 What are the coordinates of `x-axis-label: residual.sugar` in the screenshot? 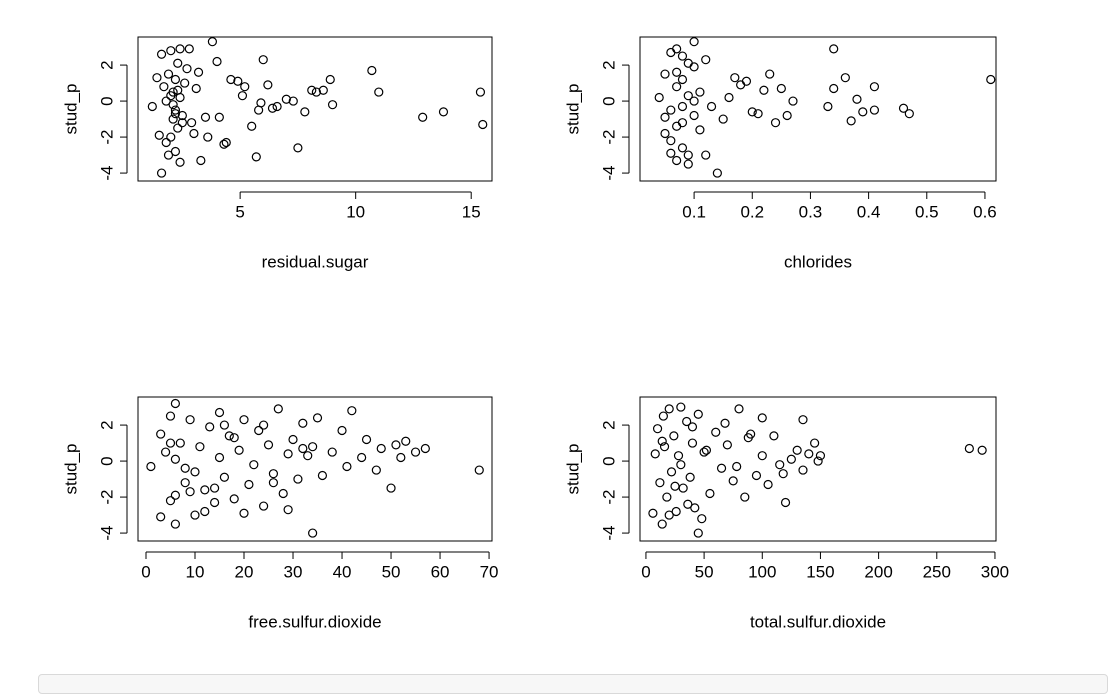 It's located at (315, 261).